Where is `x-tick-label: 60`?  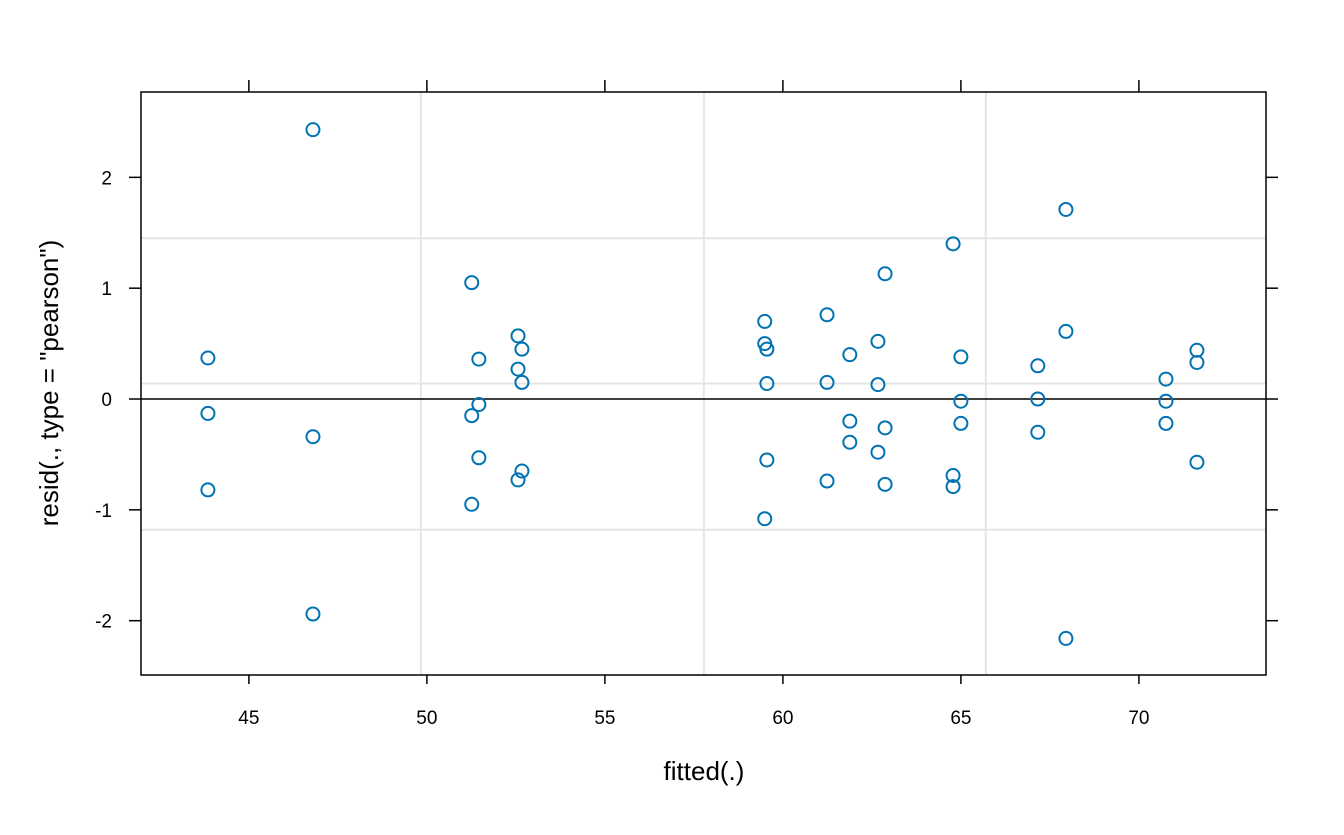
x-tick-label: 60 is located at coordinates (782, 718).